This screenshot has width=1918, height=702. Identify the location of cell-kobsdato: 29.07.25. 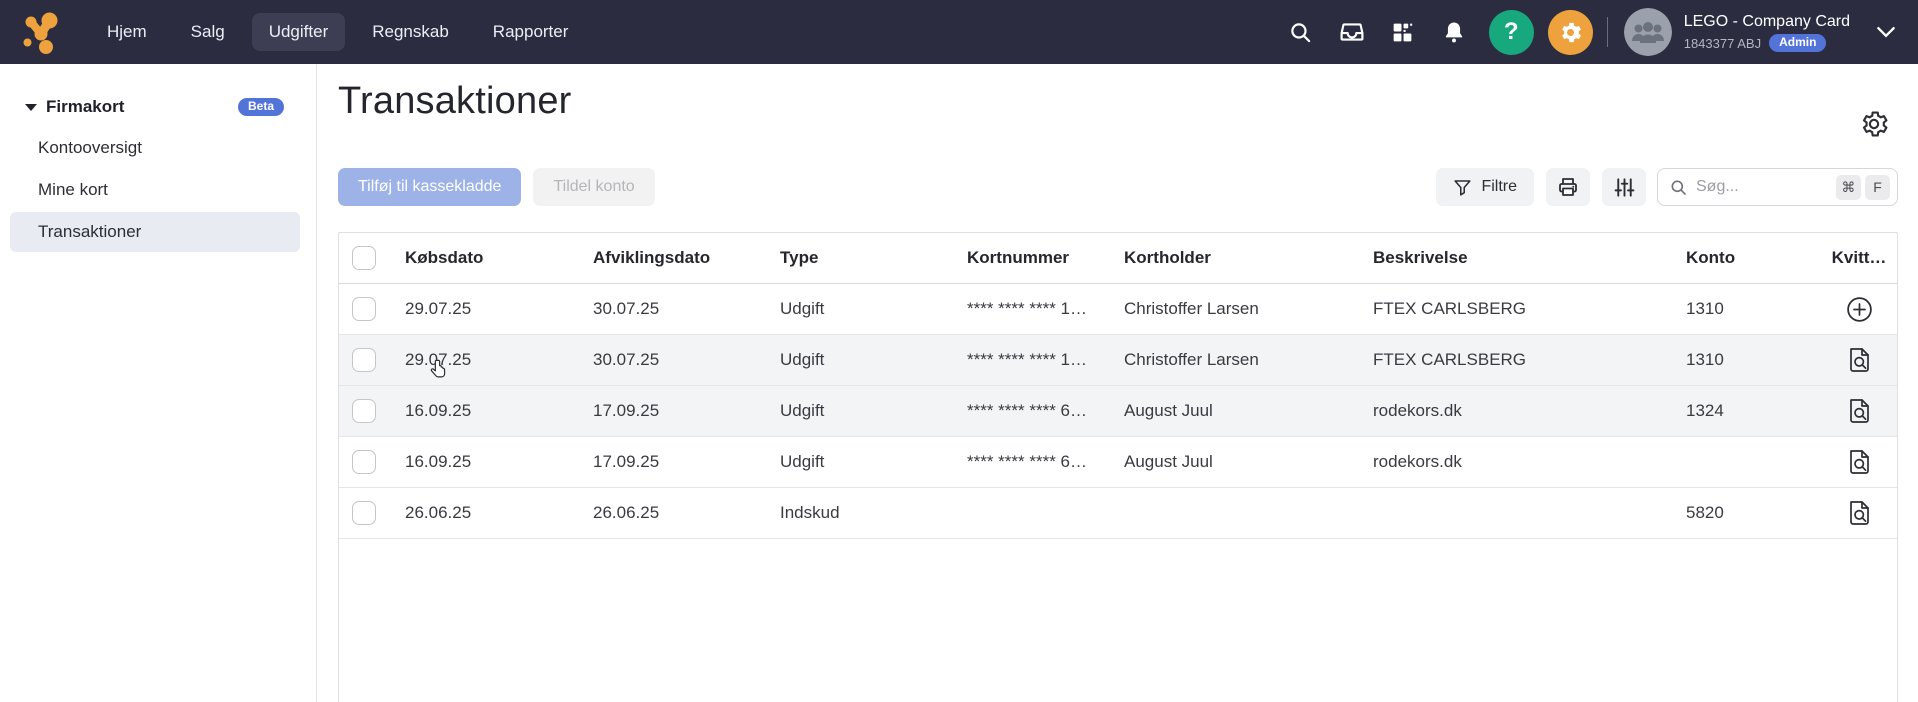
(438, 359).